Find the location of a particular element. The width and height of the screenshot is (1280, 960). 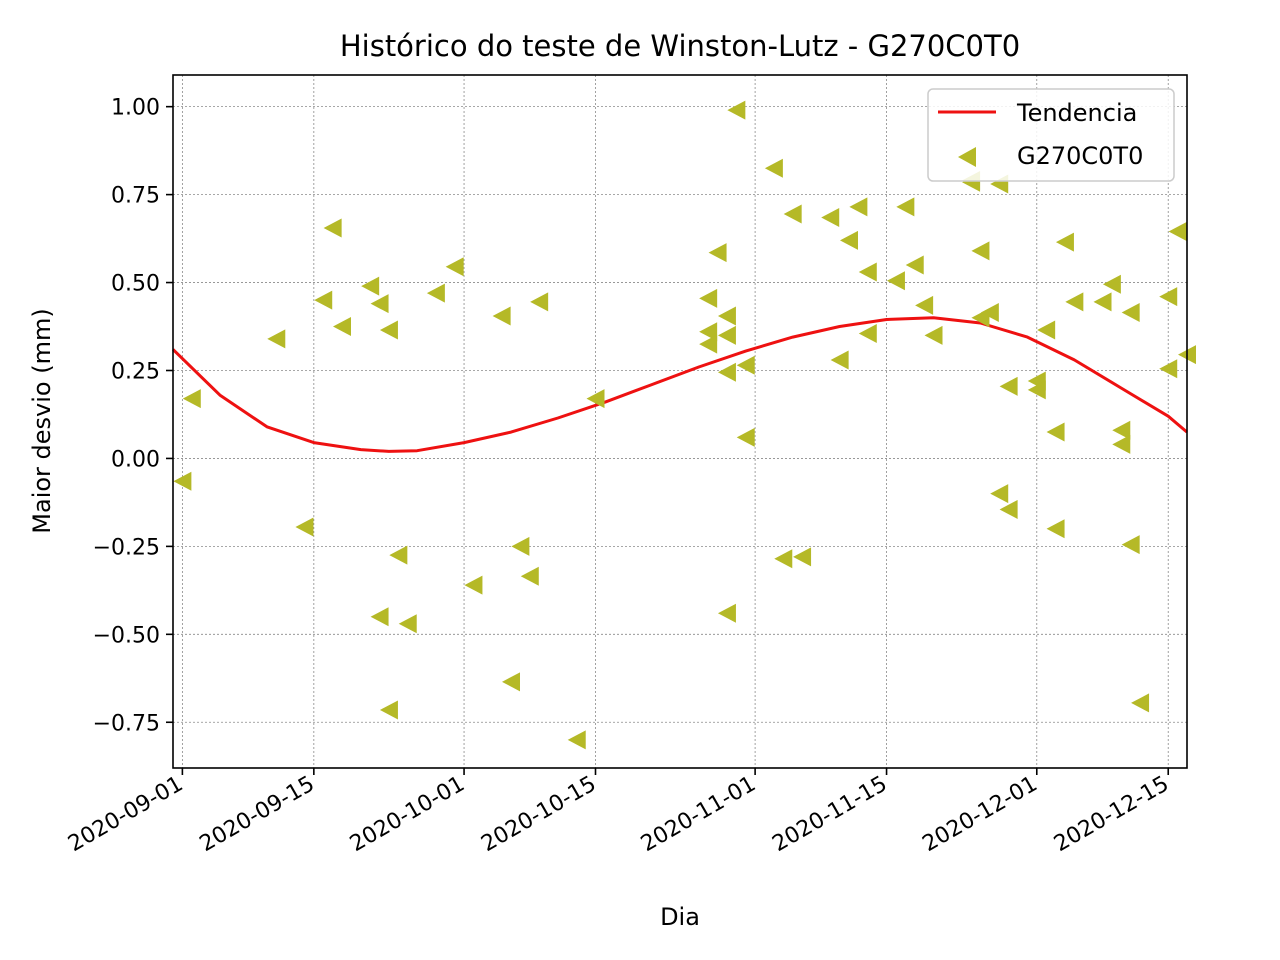

y-tick-label: −0.25 is located at coordinates (126, 547).